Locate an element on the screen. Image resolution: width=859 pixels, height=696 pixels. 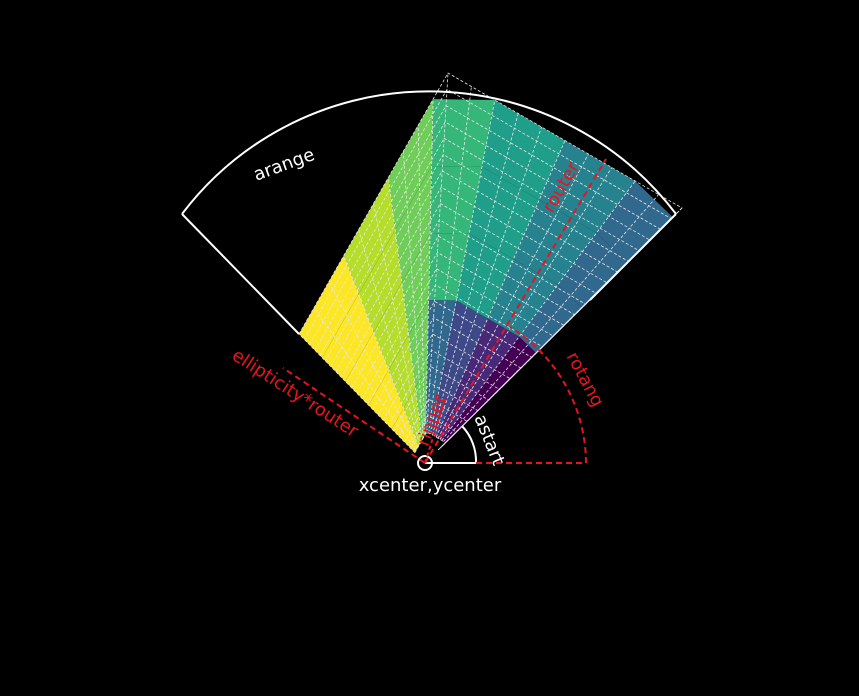
center-label: xcenter,ycenter is located at coordinates (430, 485).